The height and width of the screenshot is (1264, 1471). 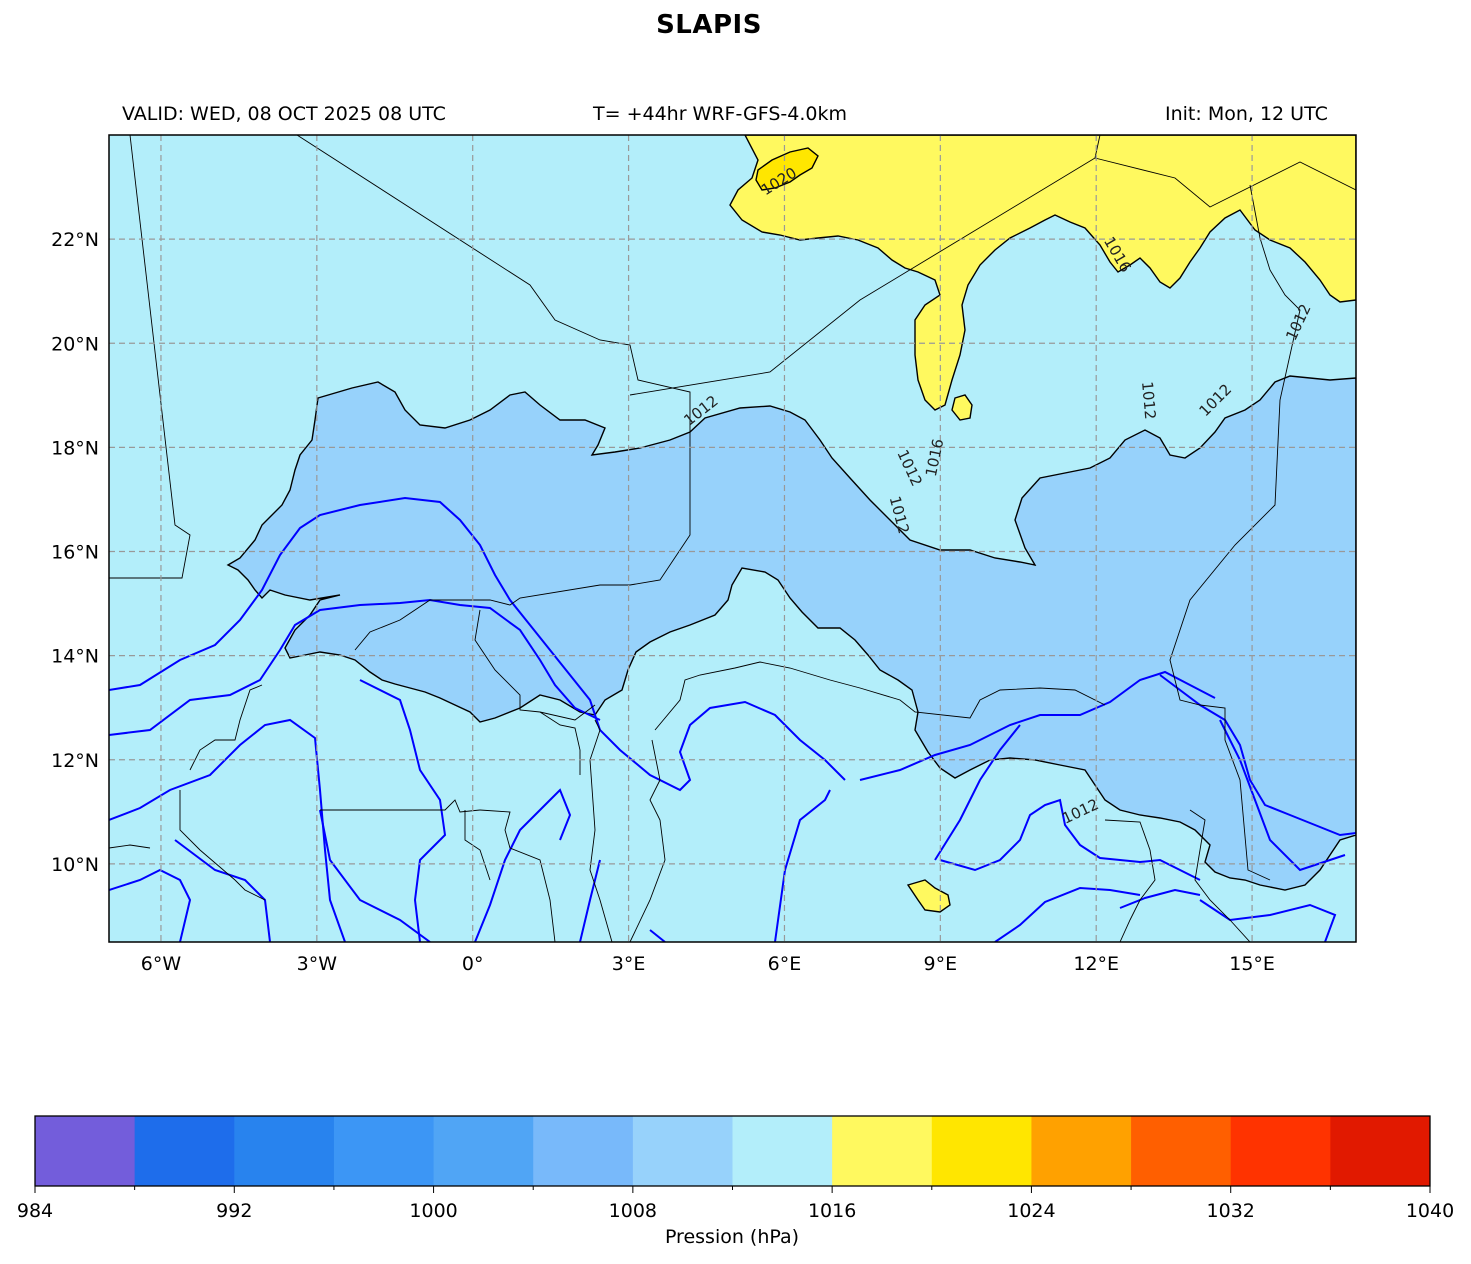 I want to click on lat-tick-label: 22°N, so click(x=75, y=240).